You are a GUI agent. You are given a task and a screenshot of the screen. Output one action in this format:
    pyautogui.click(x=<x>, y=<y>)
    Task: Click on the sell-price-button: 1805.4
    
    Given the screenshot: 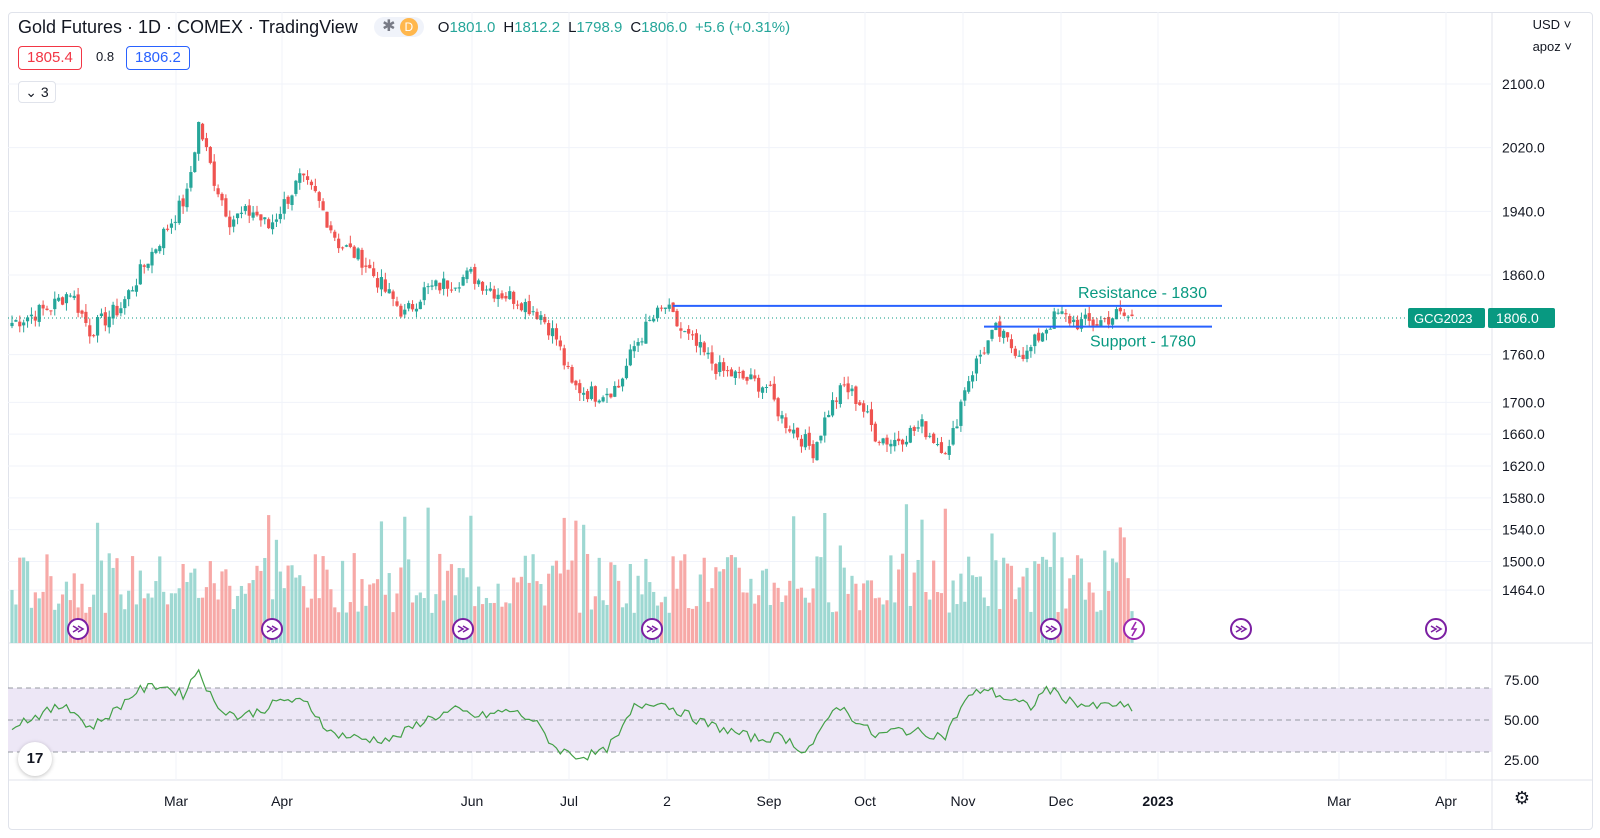 What is the action you would take?
    pyautogui.click(x=50, y=58)
    